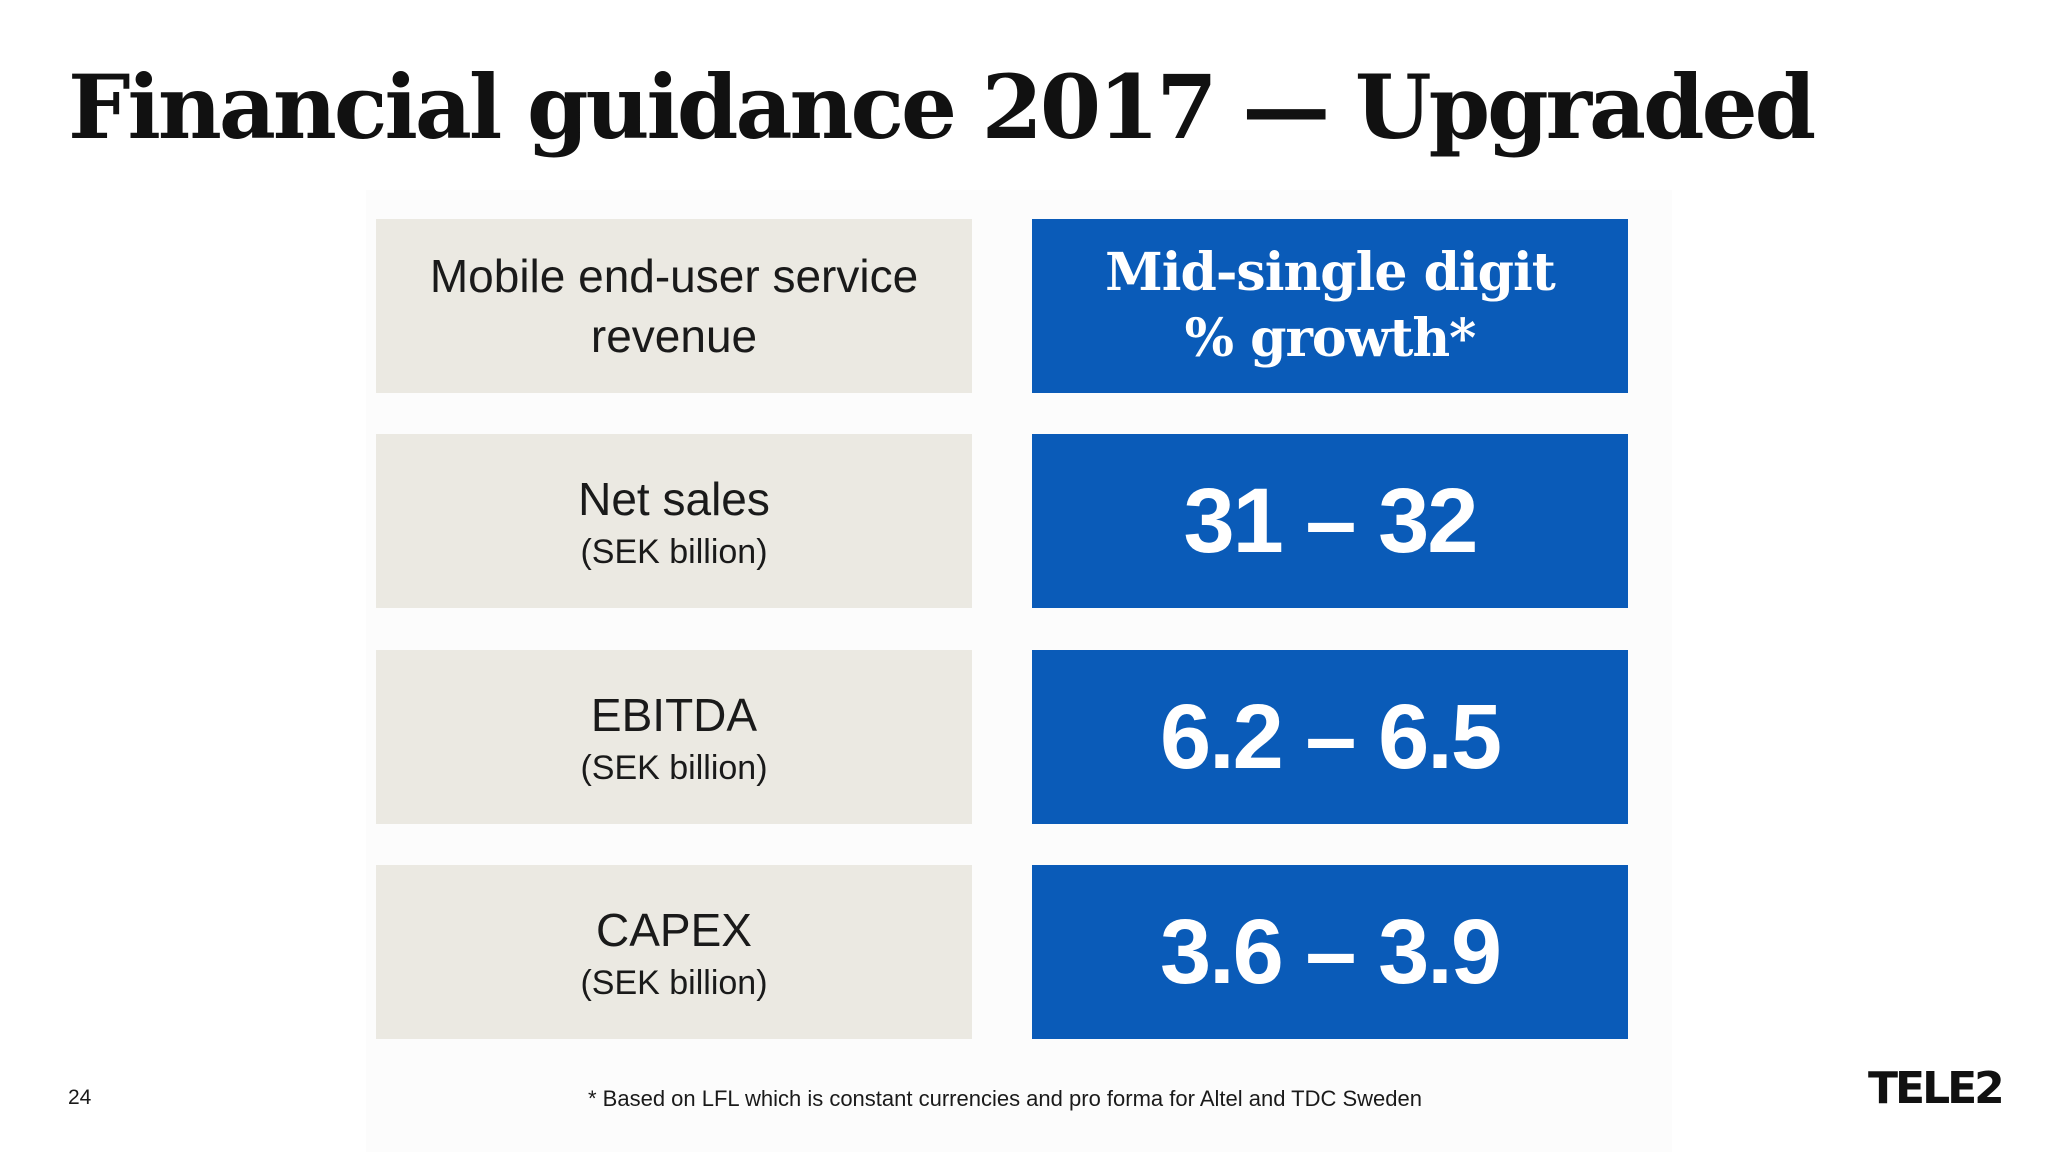 The width and height of the screenshot is (2048, 1152). I want to click on guidance-value: Mid-single digit % growth*, so click(1330, 305).